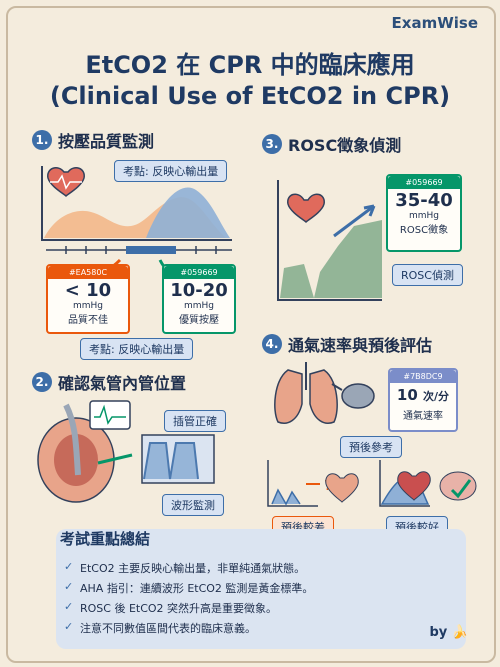 The height and width of the screenshot is (667, 500). I want to click on compression-waveform-illustration, so click(136, 210).